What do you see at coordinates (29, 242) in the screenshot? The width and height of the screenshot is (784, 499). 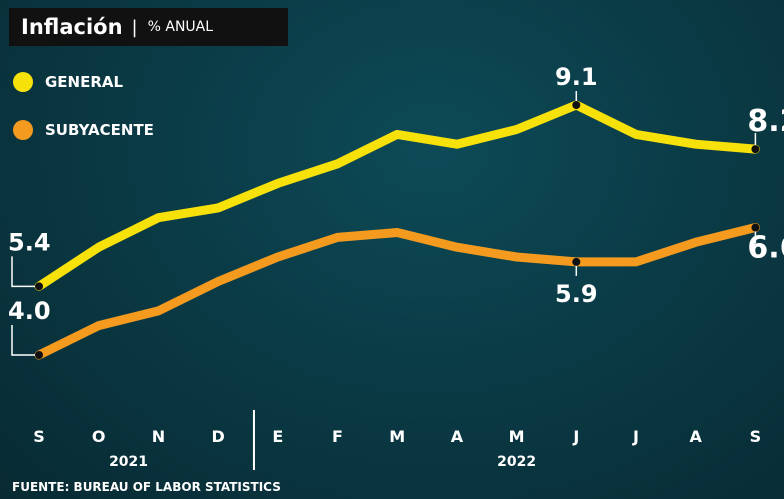 I see `annotation-label-0: 5.4` at bounding box center [29, 242].